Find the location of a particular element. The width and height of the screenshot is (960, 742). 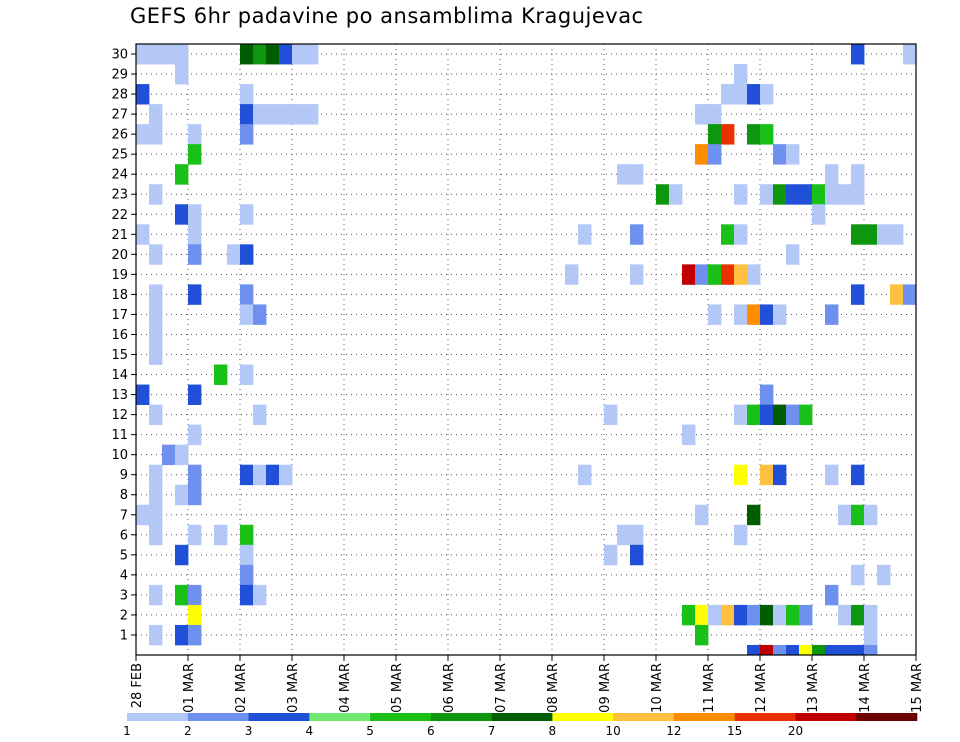

y-tick-label: 19 is located at coordinates (119, 275).